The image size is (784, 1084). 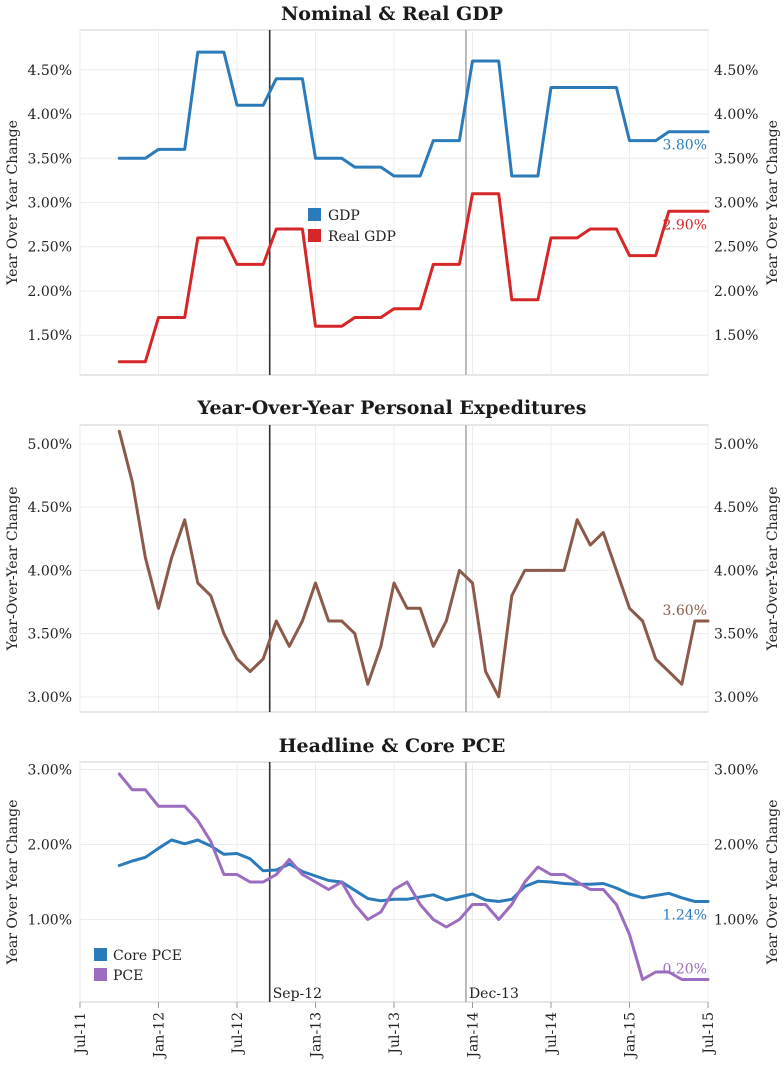 I want to click on panel3-series-1-end-label: 1.24%, so click(x=685, y=916).